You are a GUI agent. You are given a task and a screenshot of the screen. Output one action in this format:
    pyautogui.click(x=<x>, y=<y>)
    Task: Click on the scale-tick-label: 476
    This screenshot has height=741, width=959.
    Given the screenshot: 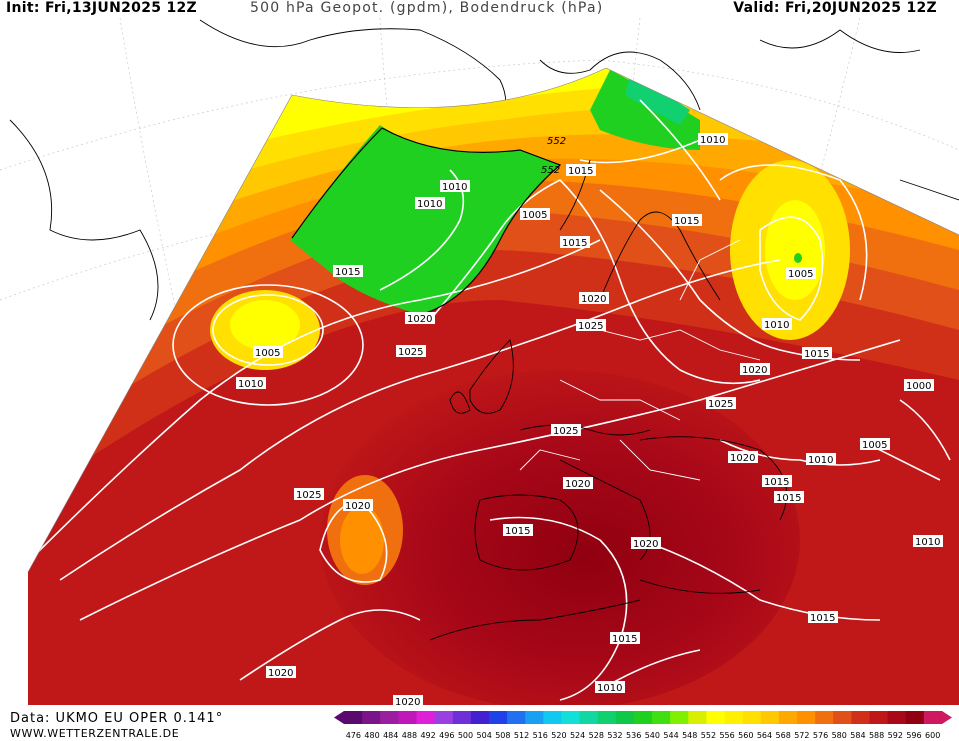 What is the action you would take?
    pyautogui.click(x=353, y=735)
    